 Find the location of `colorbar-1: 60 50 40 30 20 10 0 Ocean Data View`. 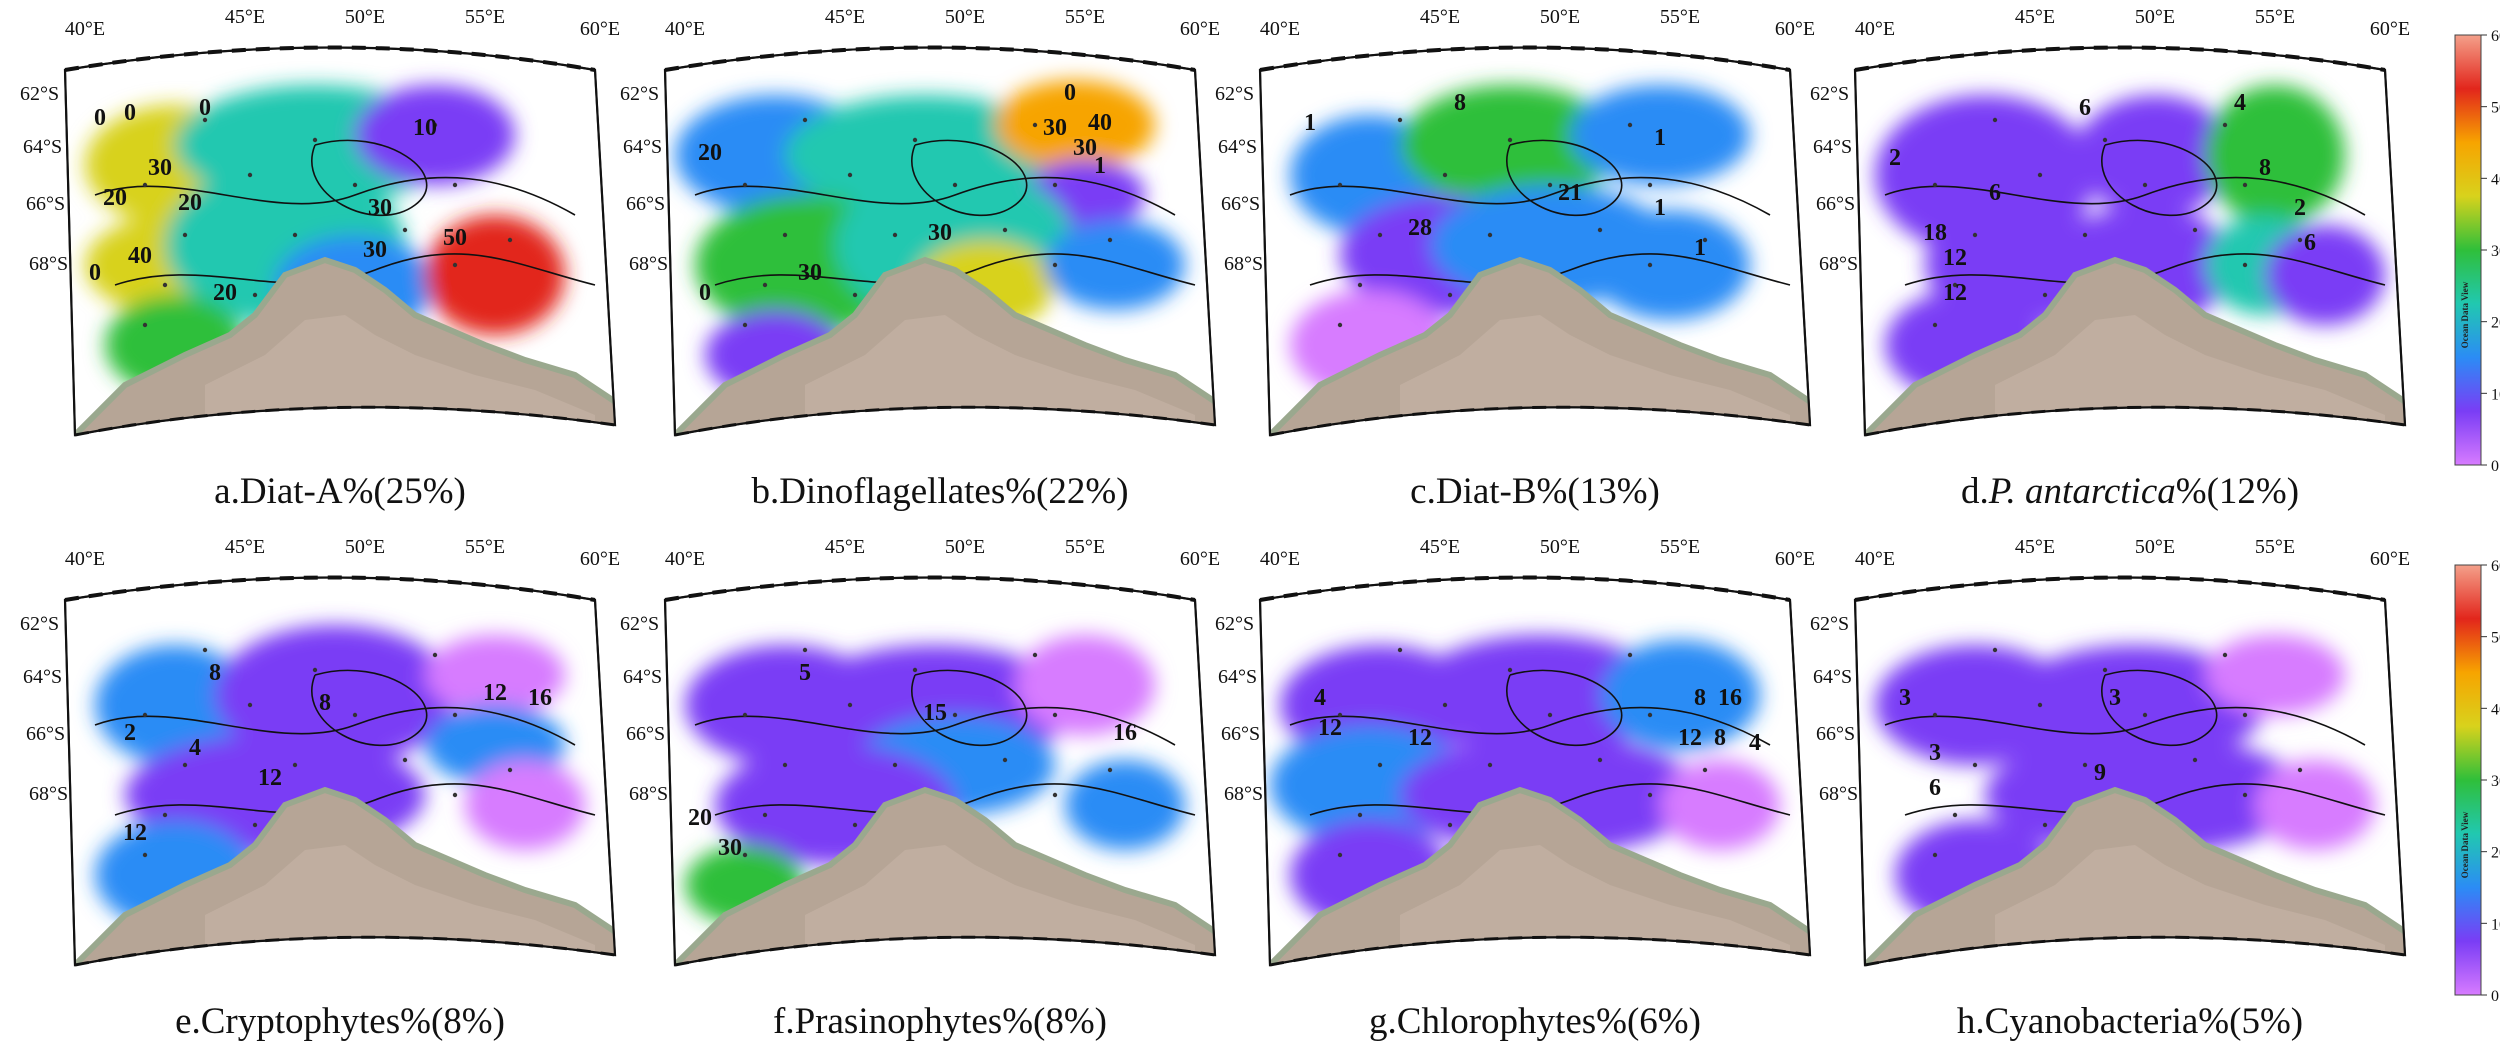

colorbar-1: 60 50 40 30 20 10 0 Ocean Data View is located at coordinates (2477, 251).